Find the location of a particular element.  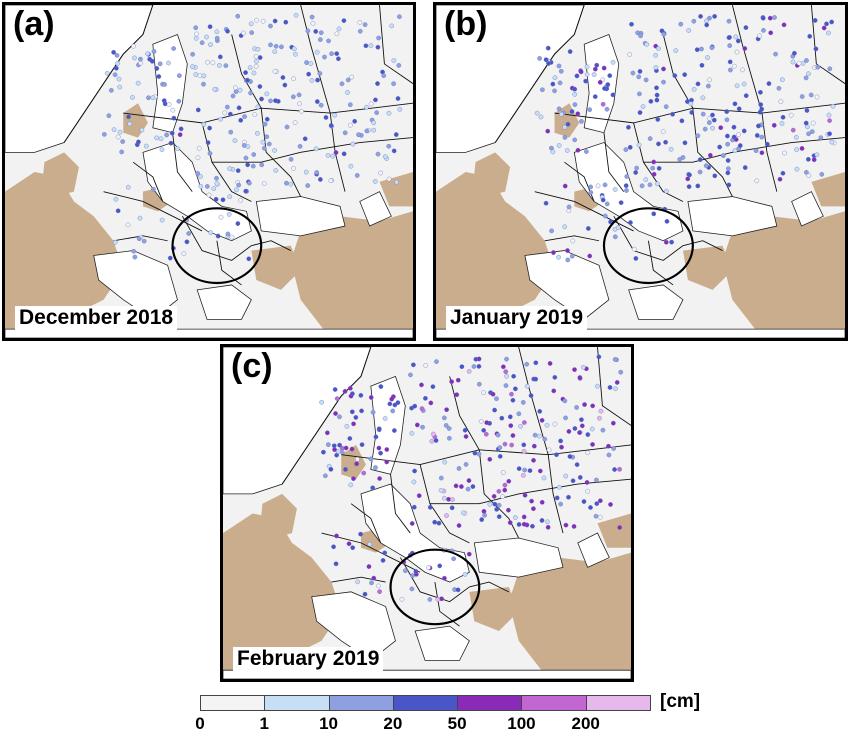

station-dots is located at coordinates (252, 137).